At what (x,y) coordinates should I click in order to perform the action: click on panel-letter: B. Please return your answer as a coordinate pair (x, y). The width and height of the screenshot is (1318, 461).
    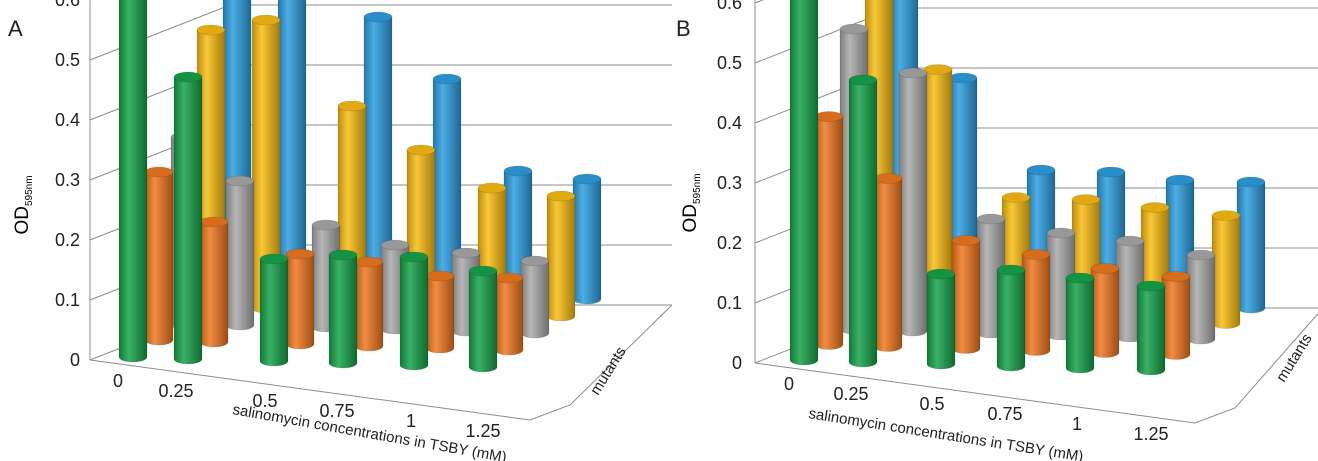
    Looking at the image, I should click on (683, 28).